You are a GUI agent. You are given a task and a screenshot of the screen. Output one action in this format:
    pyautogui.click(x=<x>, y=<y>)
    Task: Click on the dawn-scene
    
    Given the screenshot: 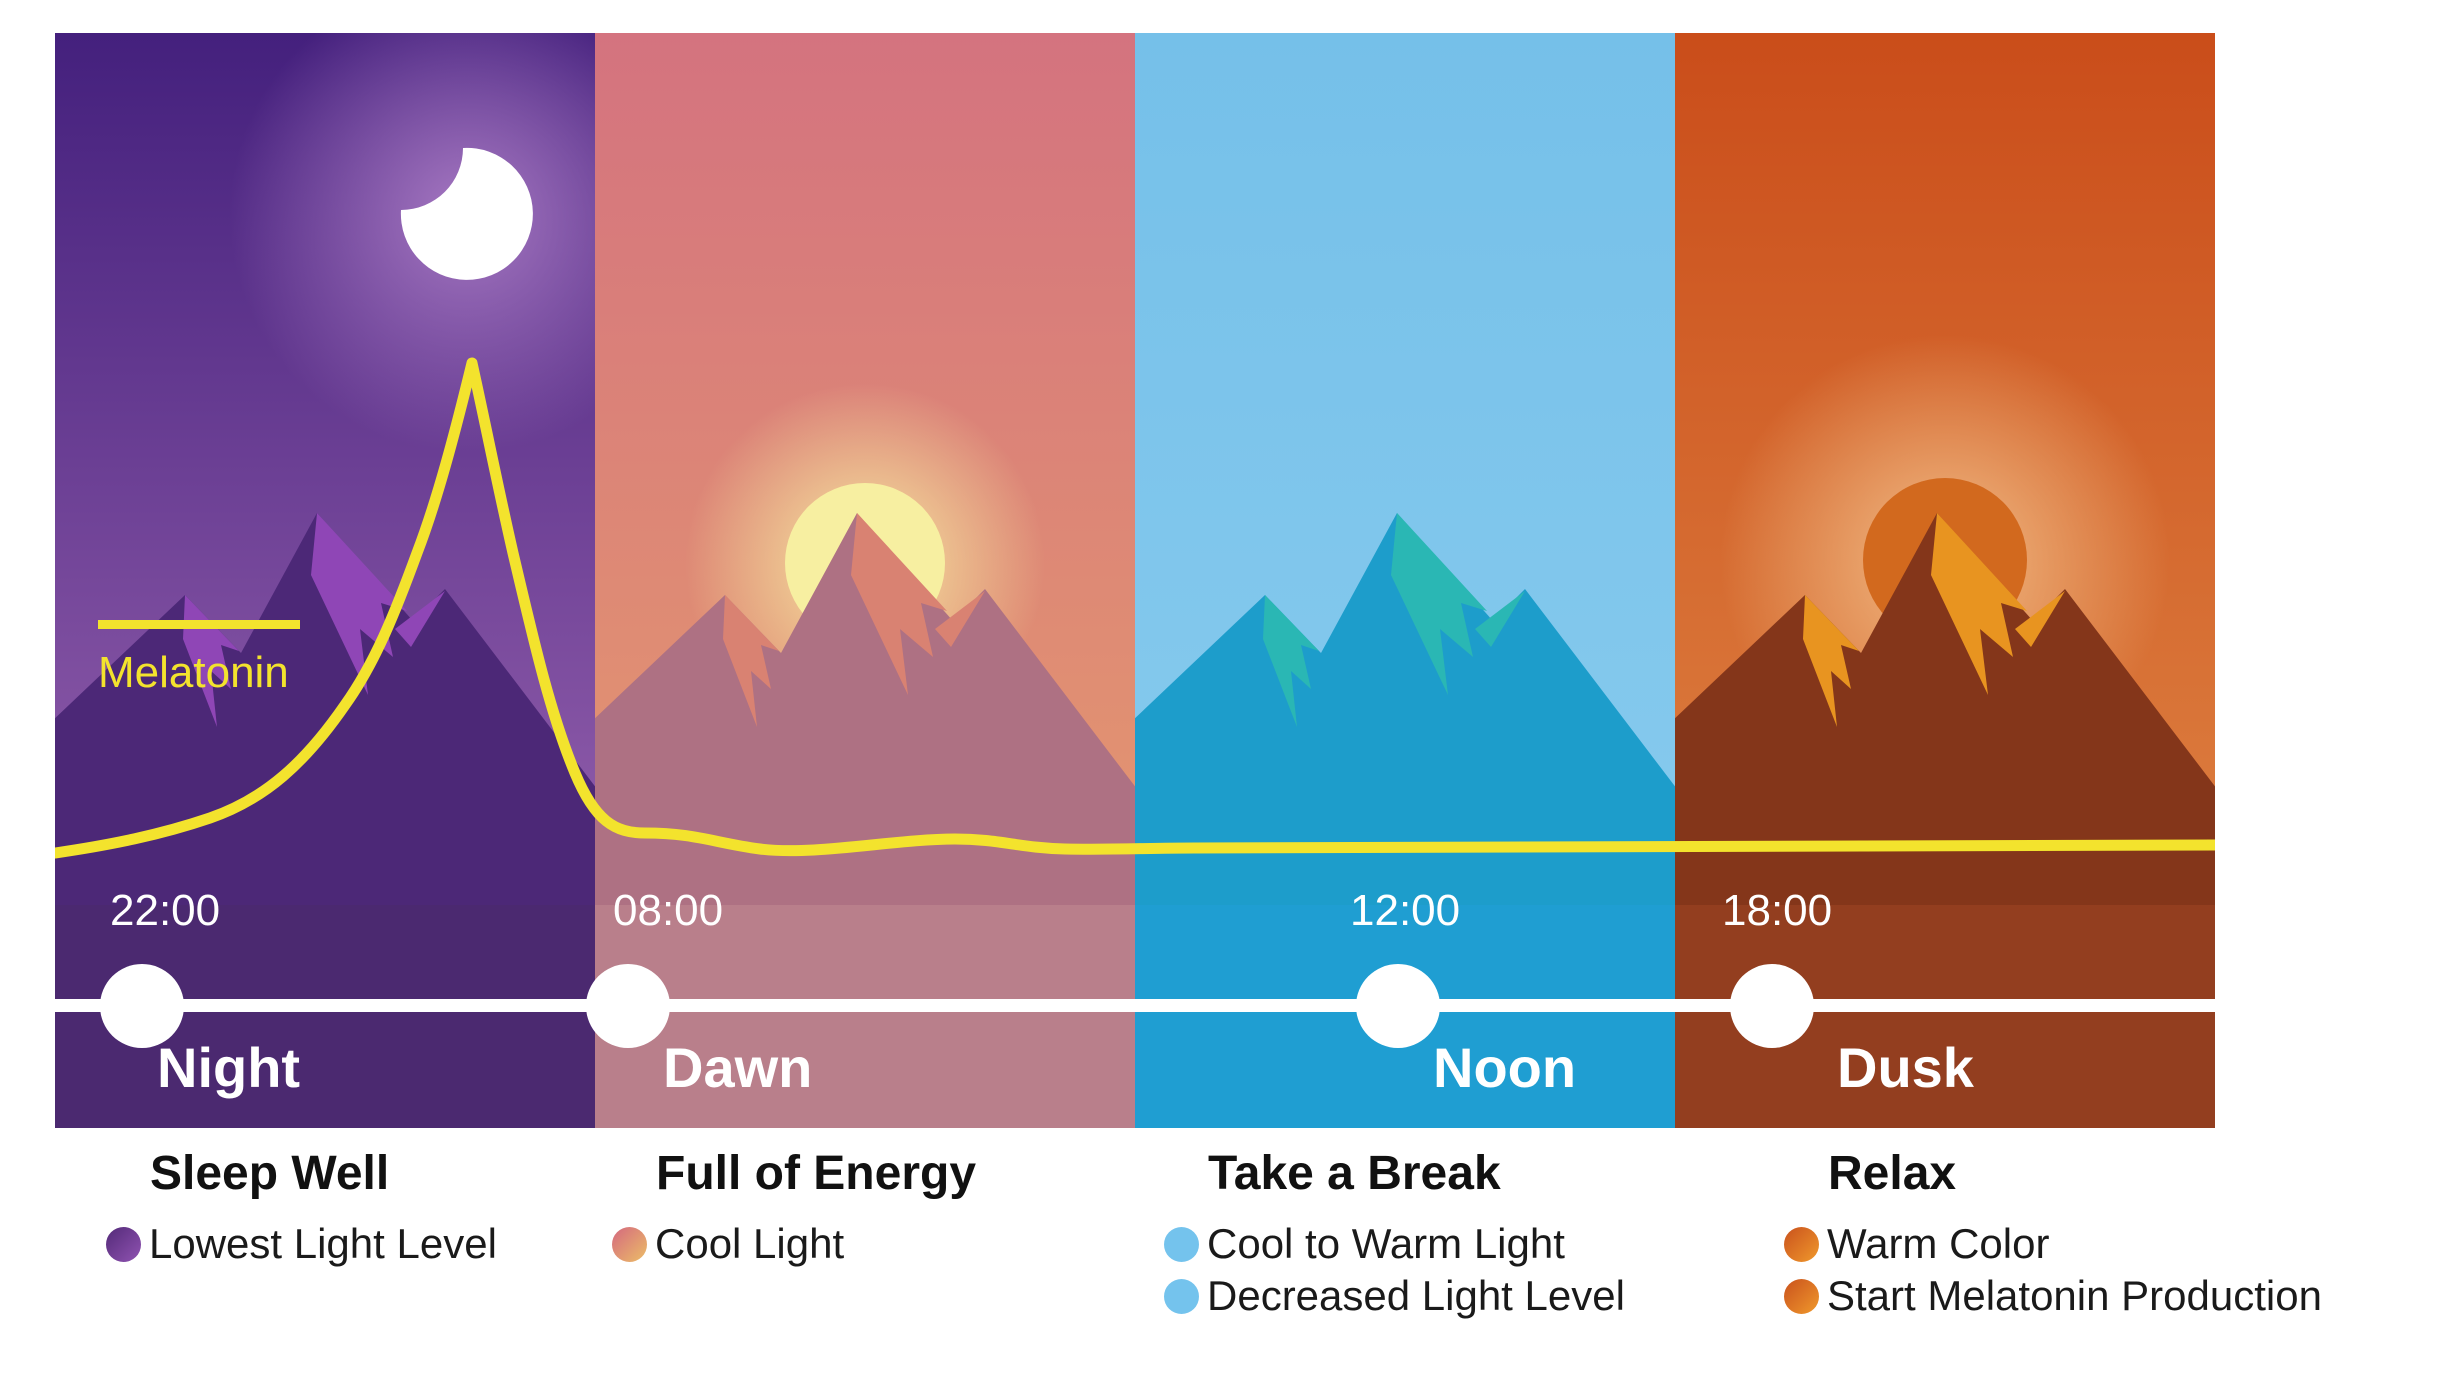 What is the action you would take?
    pyautogui.click(x=865, y=805)
    